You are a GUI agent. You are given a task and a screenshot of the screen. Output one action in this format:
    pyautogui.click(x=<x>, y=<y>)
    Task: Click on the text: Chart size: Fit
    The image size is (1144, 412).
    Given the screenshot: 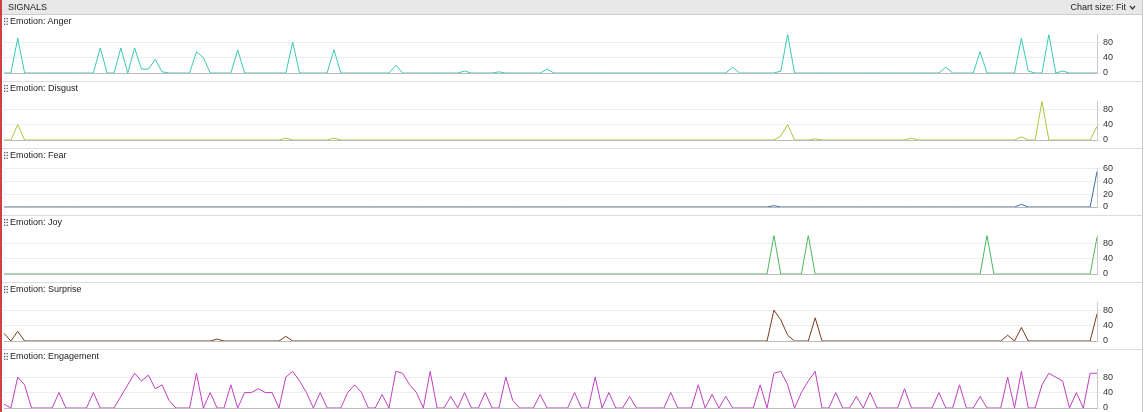 What is the action you would take?
    pyautogui.click(x=1098, y=7)
    